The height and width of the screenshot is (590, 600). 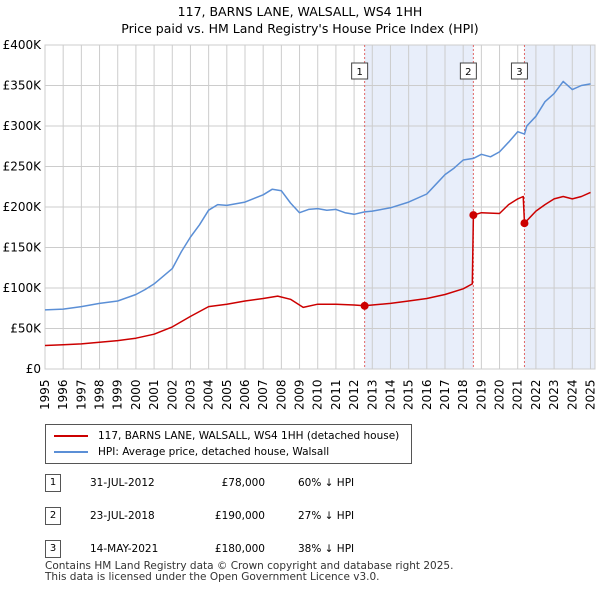 I want to click on sale-marker-label: 2, so click(x=468, y=72).